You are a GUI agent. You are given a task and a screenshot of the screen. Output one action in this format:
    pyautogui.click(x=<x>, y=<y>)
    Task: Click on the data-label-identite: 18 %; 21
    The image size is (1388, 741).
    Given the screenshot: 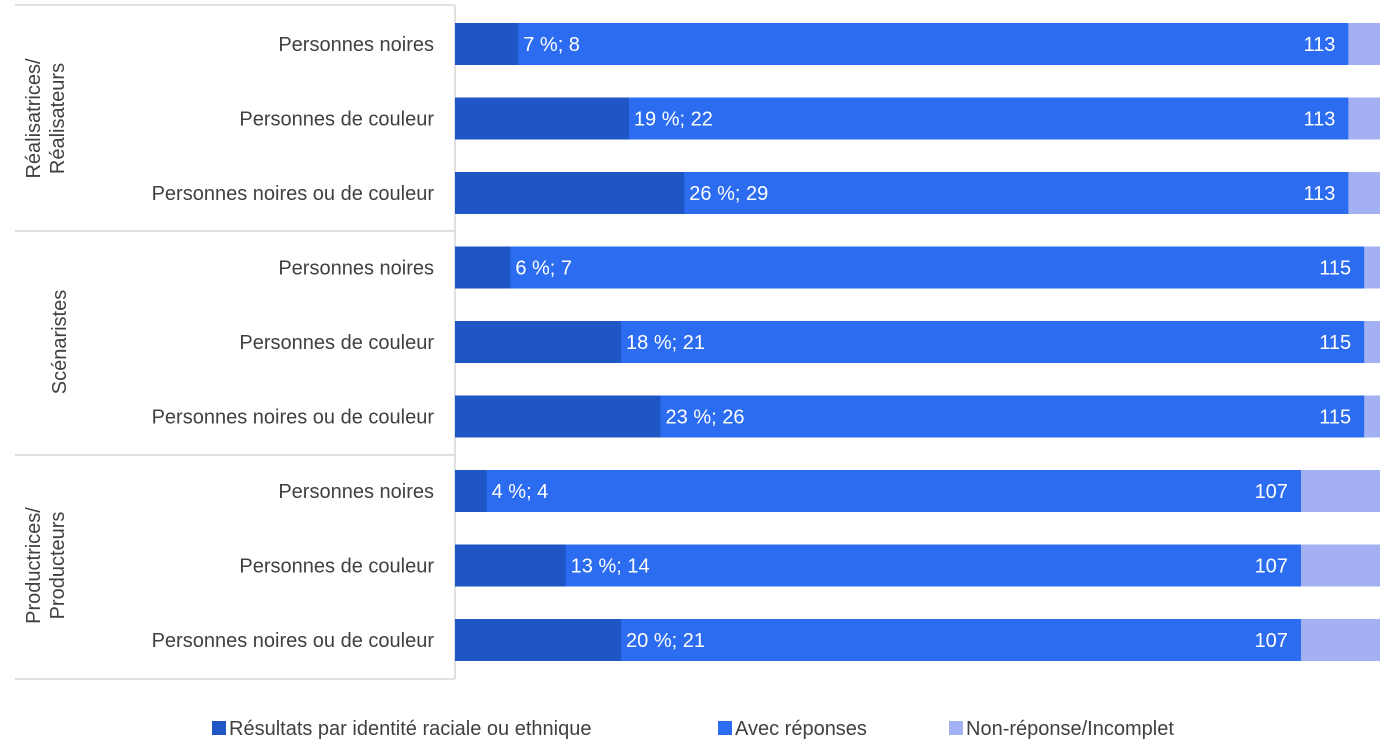 What is the action you would take?
    pyautogui.click(x=665, y=343)
    